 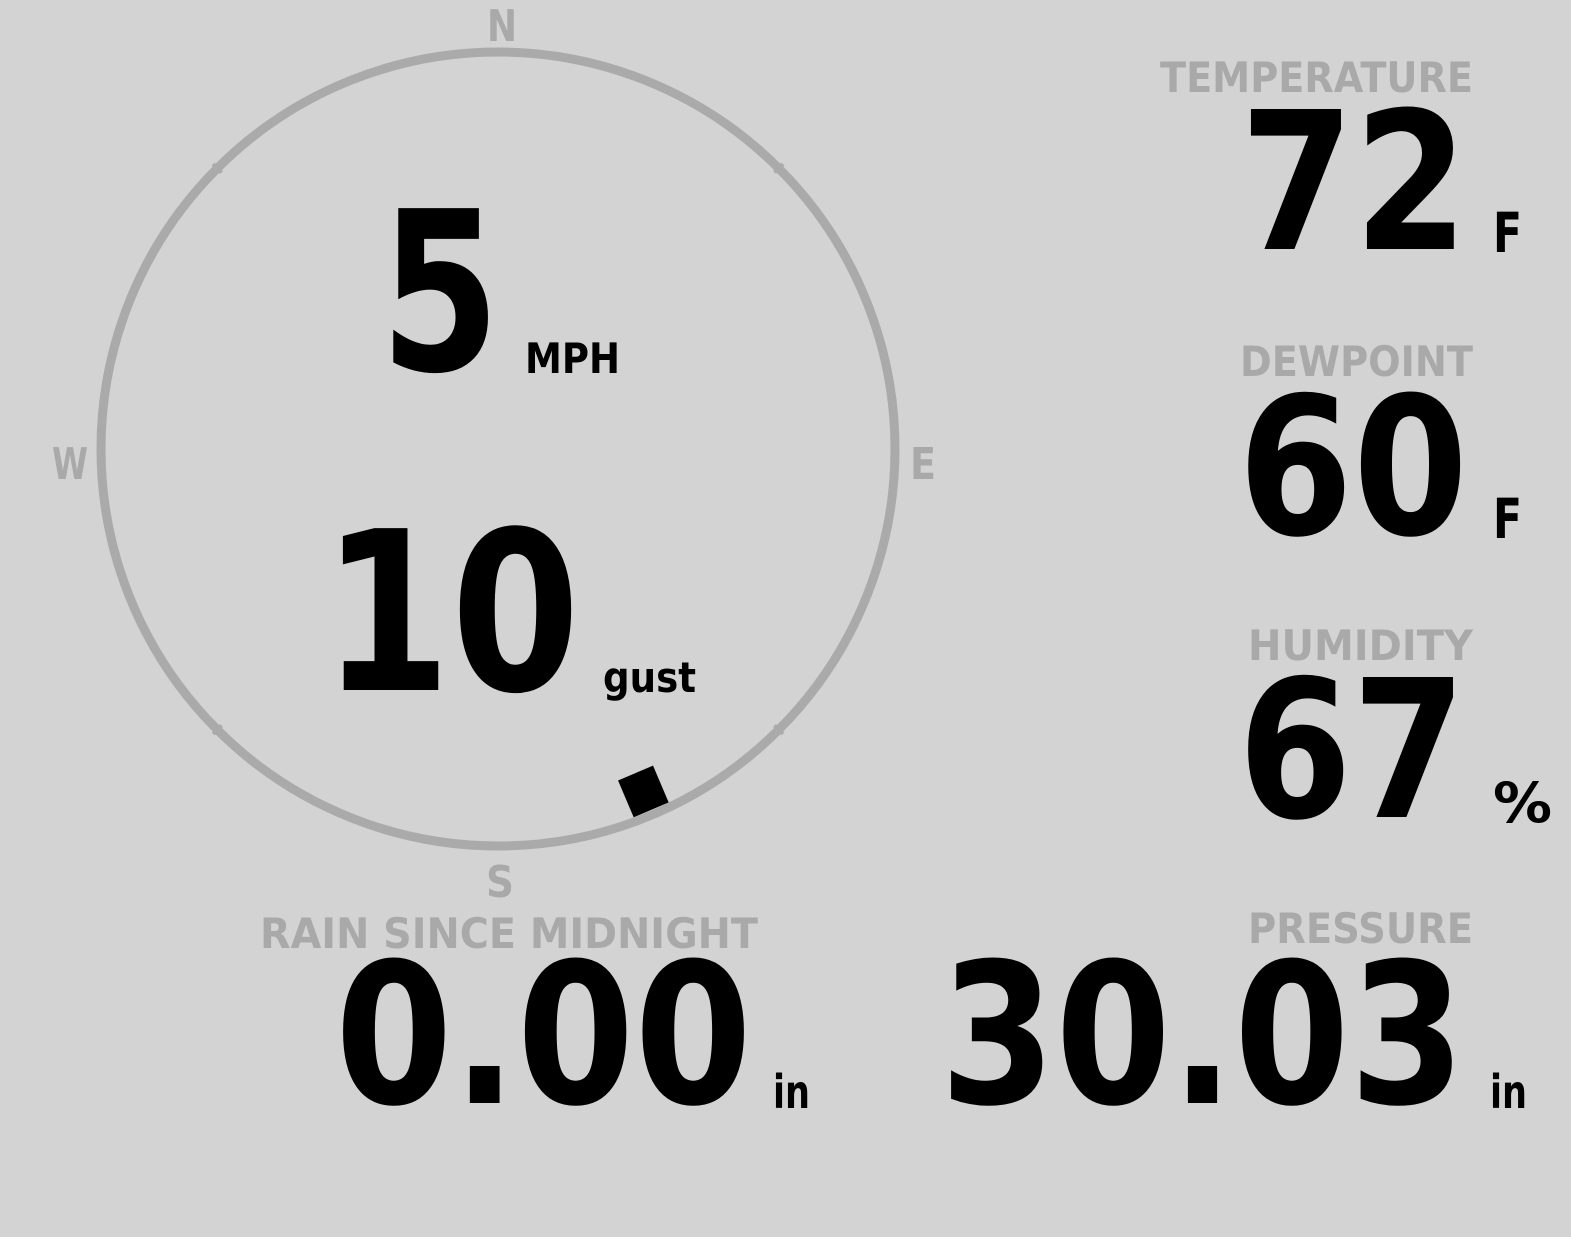 What do you see at coordinates (1202, 1035) in the screenshot?
I see `pressure-value: 30.03` at bounding box center [1202, 1035].